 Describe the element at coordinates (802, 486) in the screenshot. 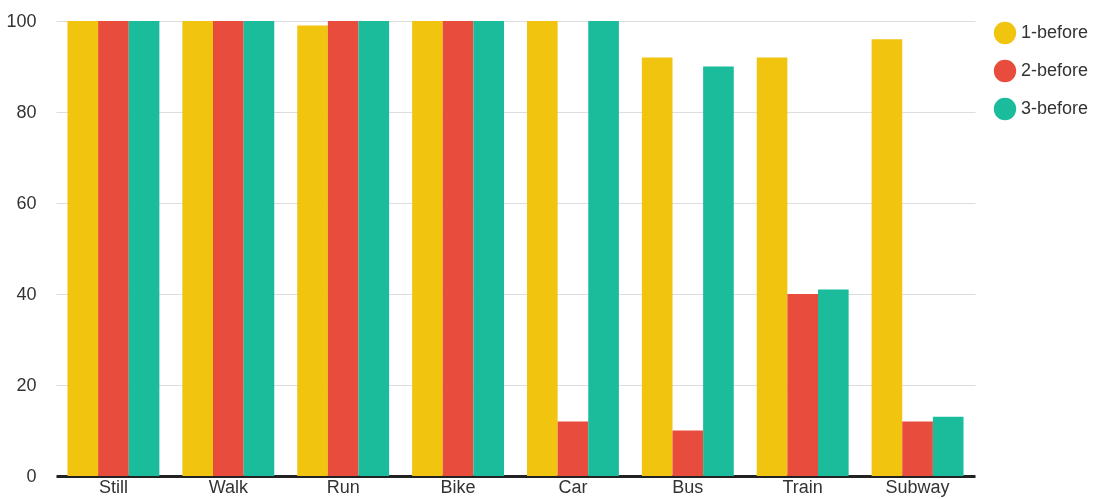

I see `x-tick-label: Train` at that location.